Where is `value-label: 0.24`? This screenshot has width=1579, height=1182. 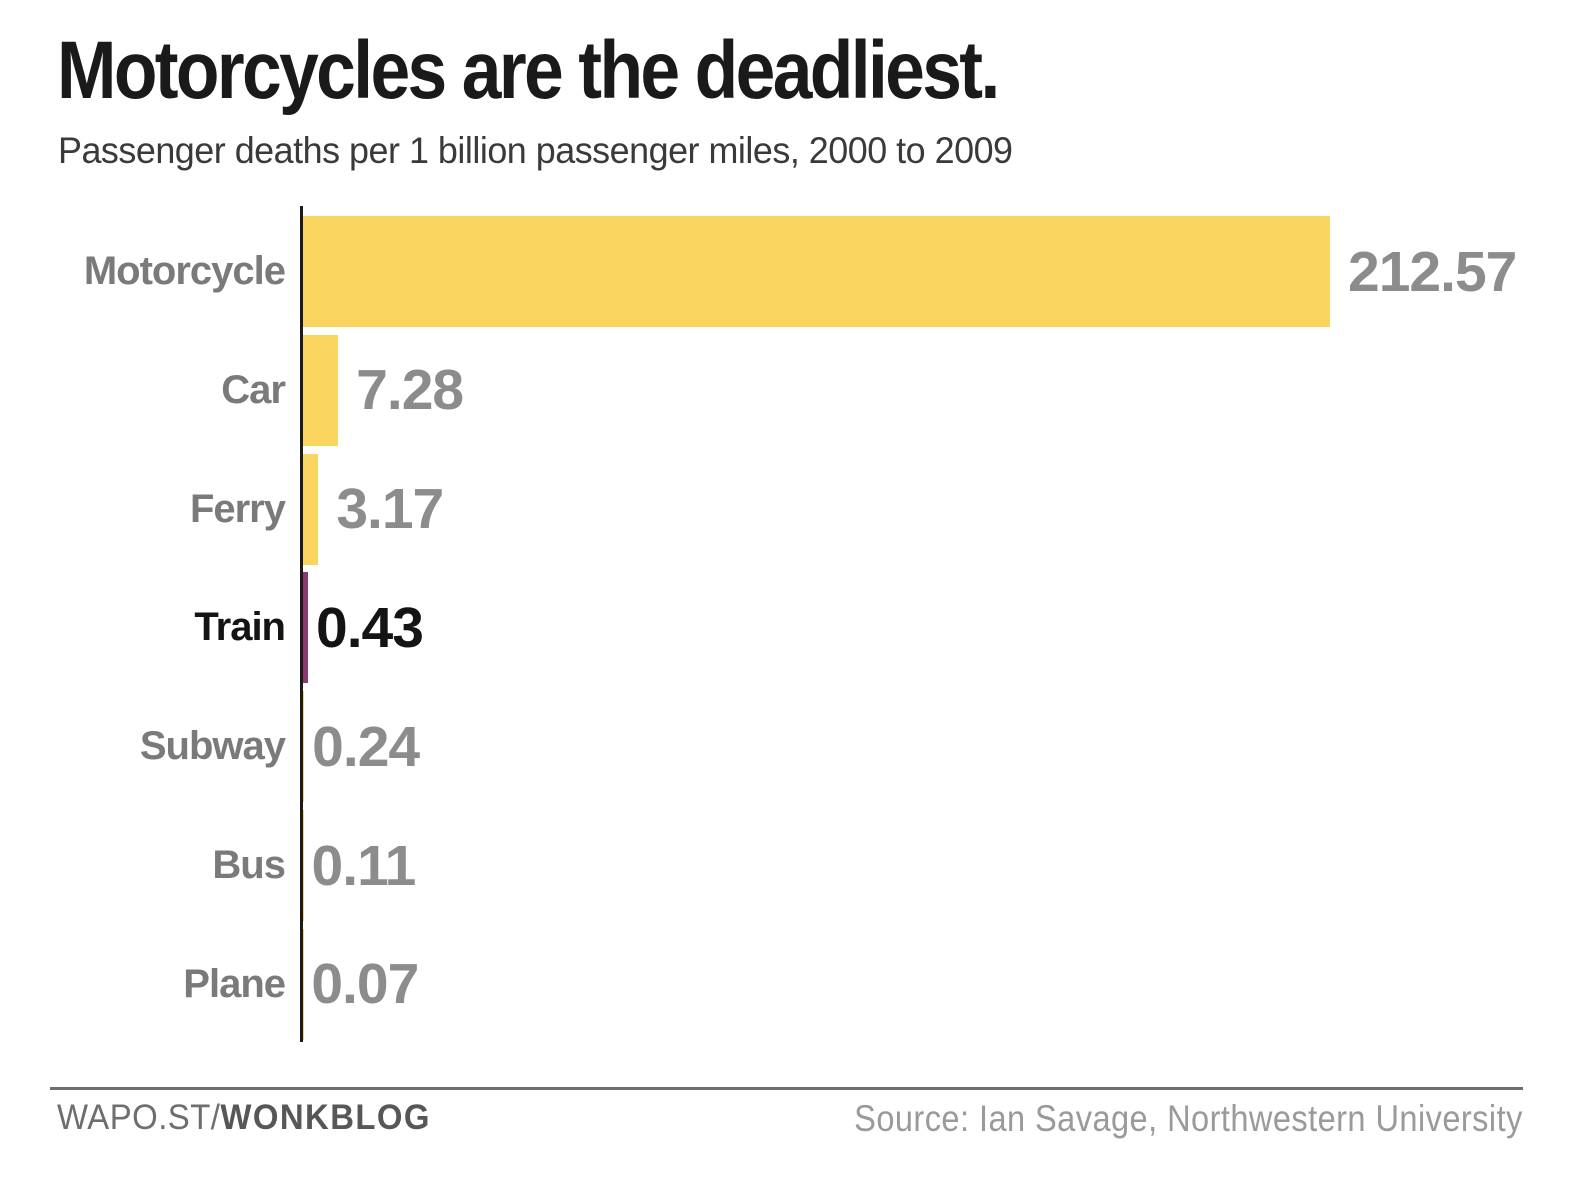
value-label: 0.24 is located at coordinates (366, 746).